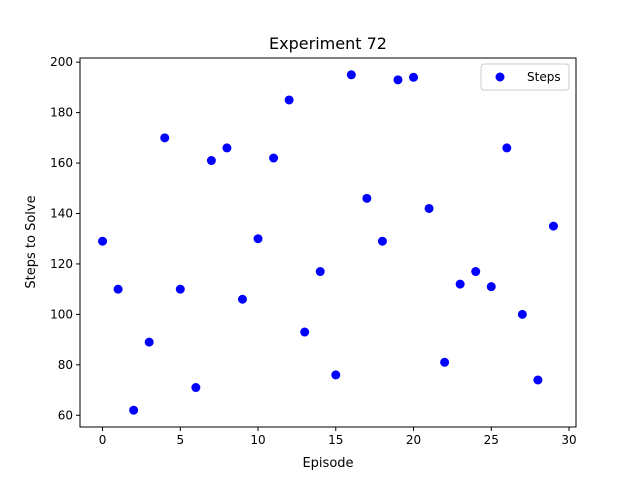 This screenshot has width=640, height=484. I want to click on x-tick-label: 25, so click(491, 440).